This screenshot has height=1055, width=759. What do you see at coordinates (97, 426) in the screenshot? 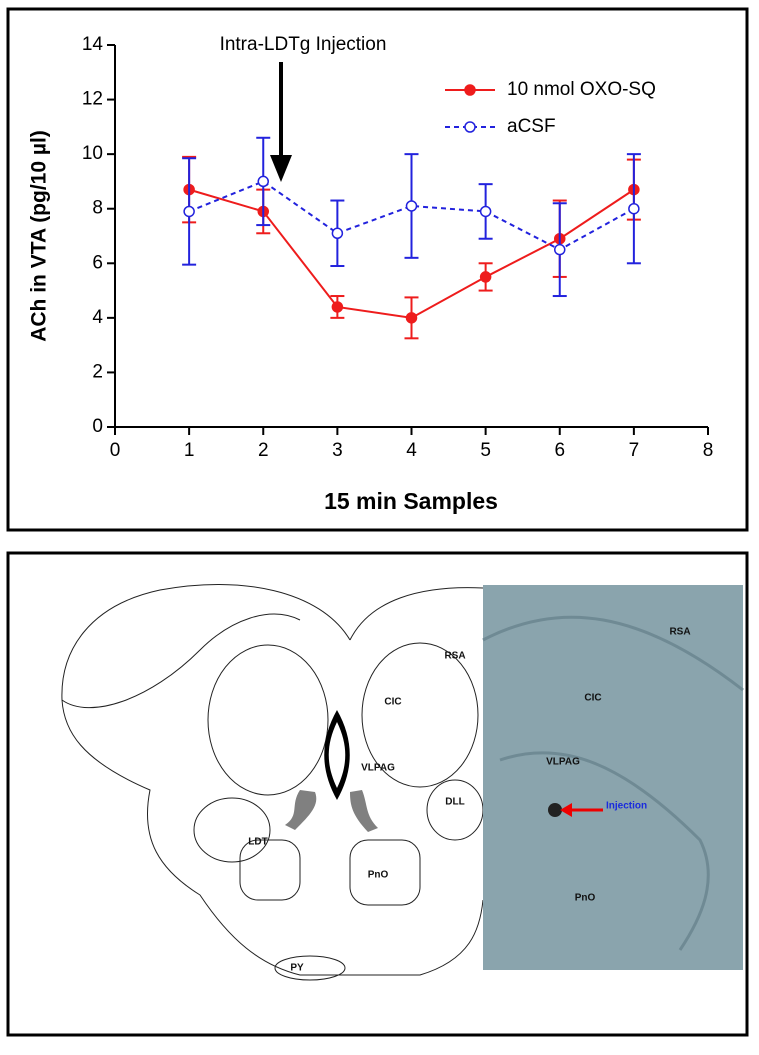
I see `y-tick-label: 0` at bounding box center [97, 426].